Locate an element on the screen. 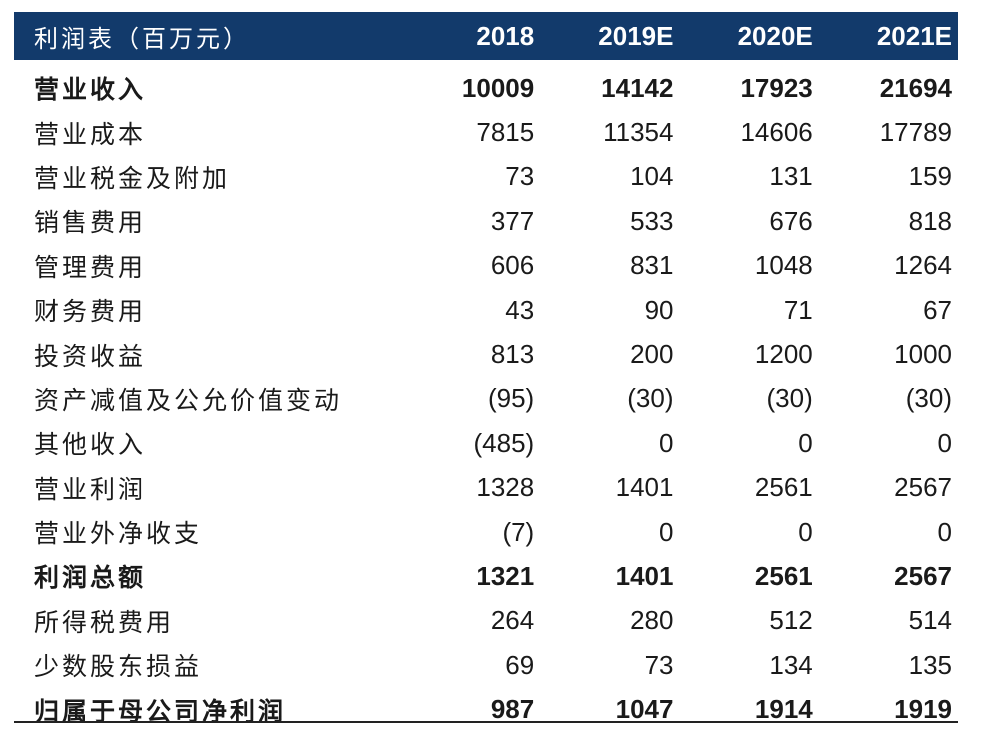  table-title: 利润表（百万元） is located at coordinates (142, 38).